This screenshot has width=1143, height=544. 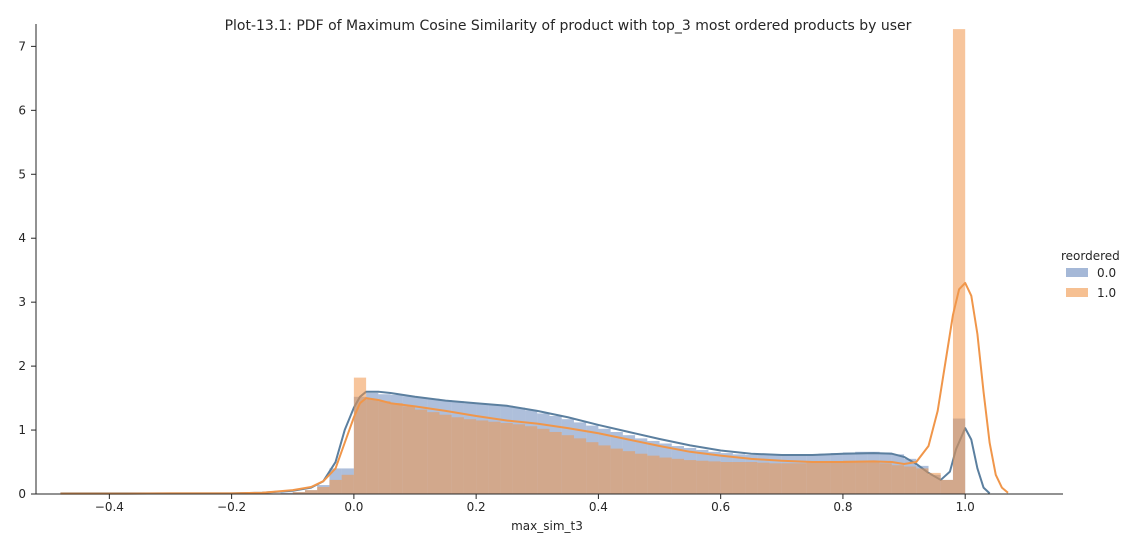 What do you see at coordinates (22, 238) in the screenshot?
I see `y-tick-label: 4` at bounding box center [22, 238].